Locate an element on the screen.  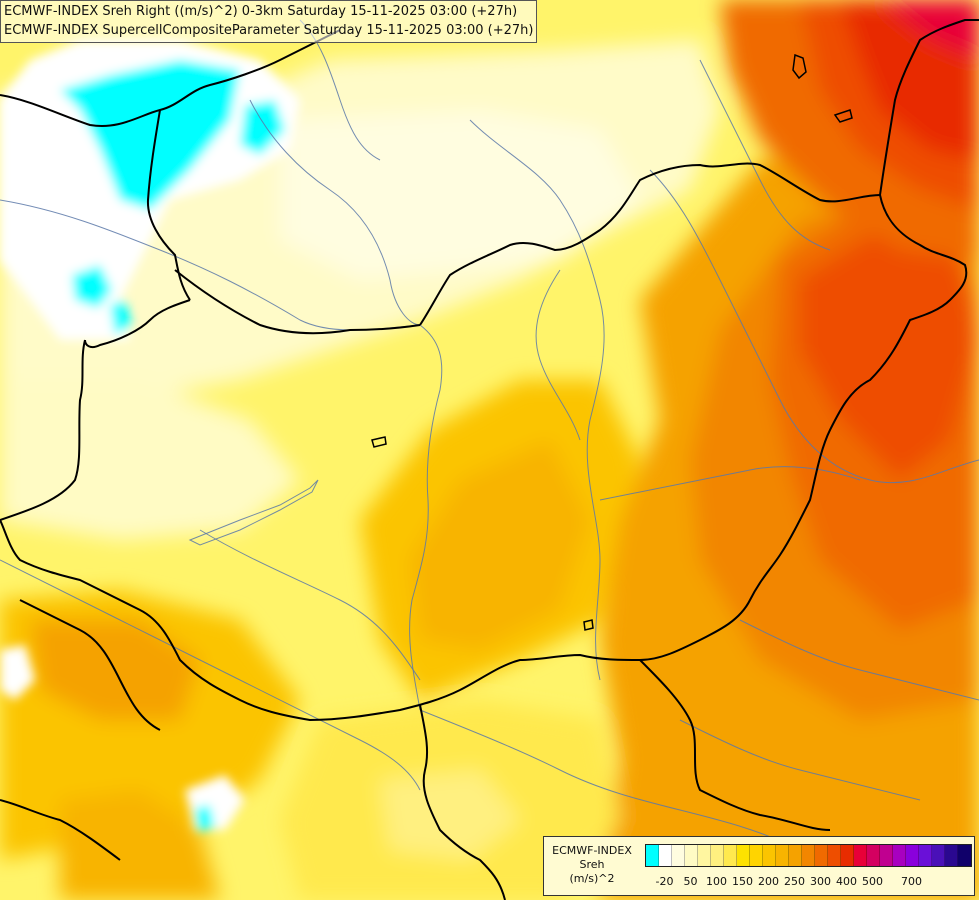
legend-label-line-2: Sreh is located at coordinates (592, 864).